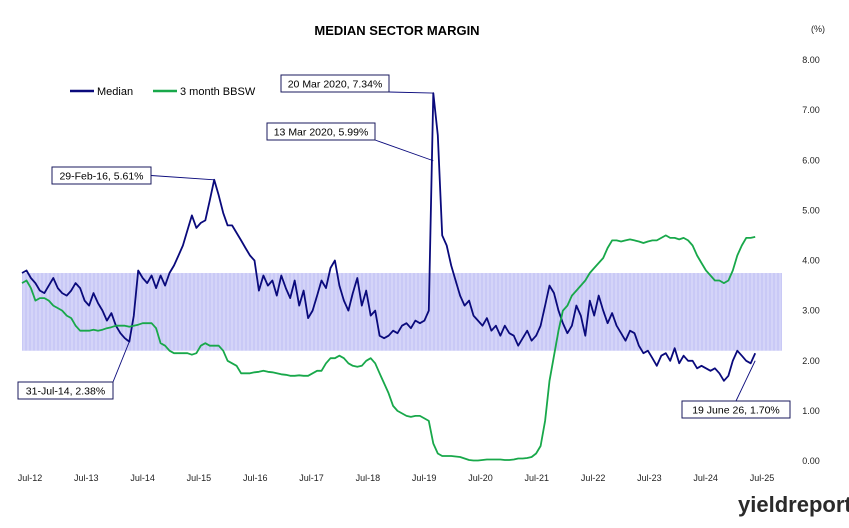  Describe the element at coordinates (368, 478) in the screenshot. I see `x-tick-label: Jul-18` at that location.